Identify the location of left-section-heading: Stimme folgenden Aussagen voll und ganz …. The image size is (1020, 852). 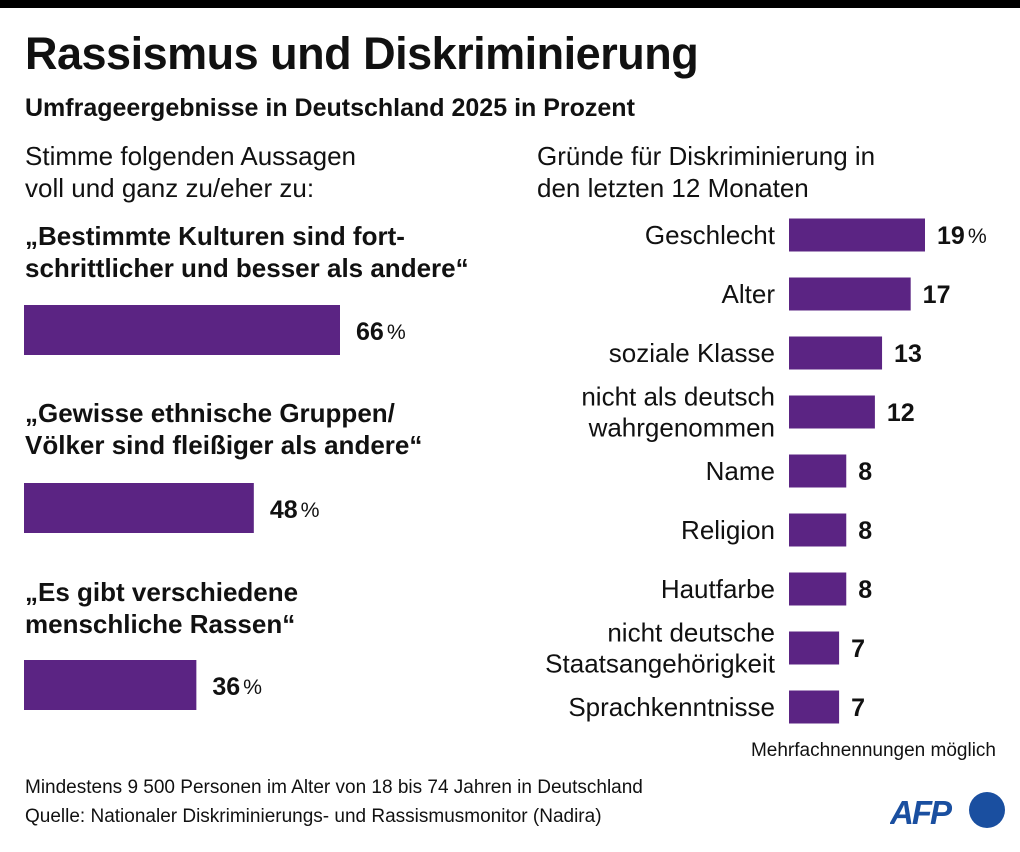
(190, 172).